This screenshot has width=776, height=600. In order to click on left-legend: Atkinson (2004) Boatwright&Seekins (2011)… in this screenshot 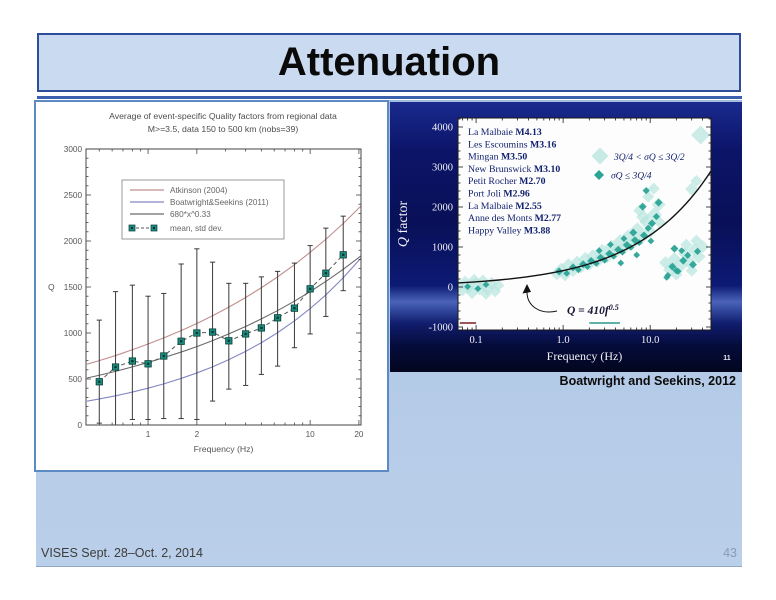, I will do `click(203, 209)`.